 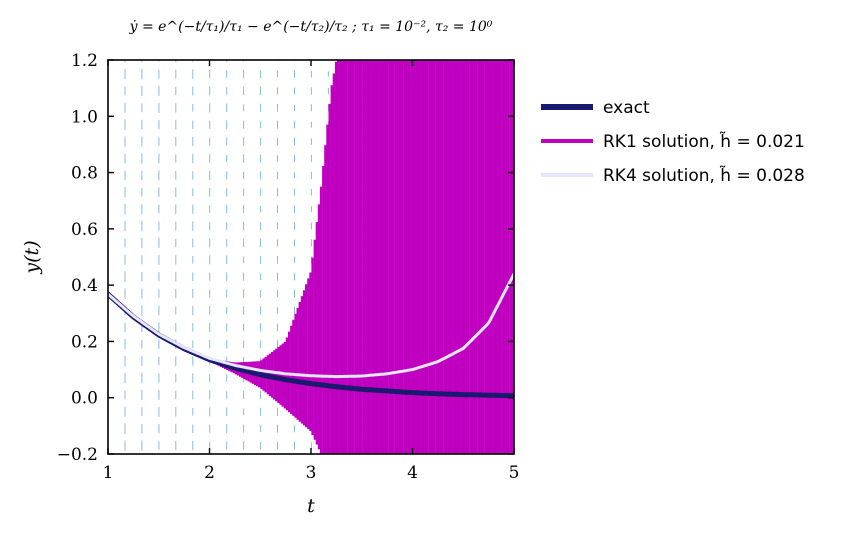 I want to click on legend-label: RK1 solution, h̃ = 0.021, so click(x=704, y=141).